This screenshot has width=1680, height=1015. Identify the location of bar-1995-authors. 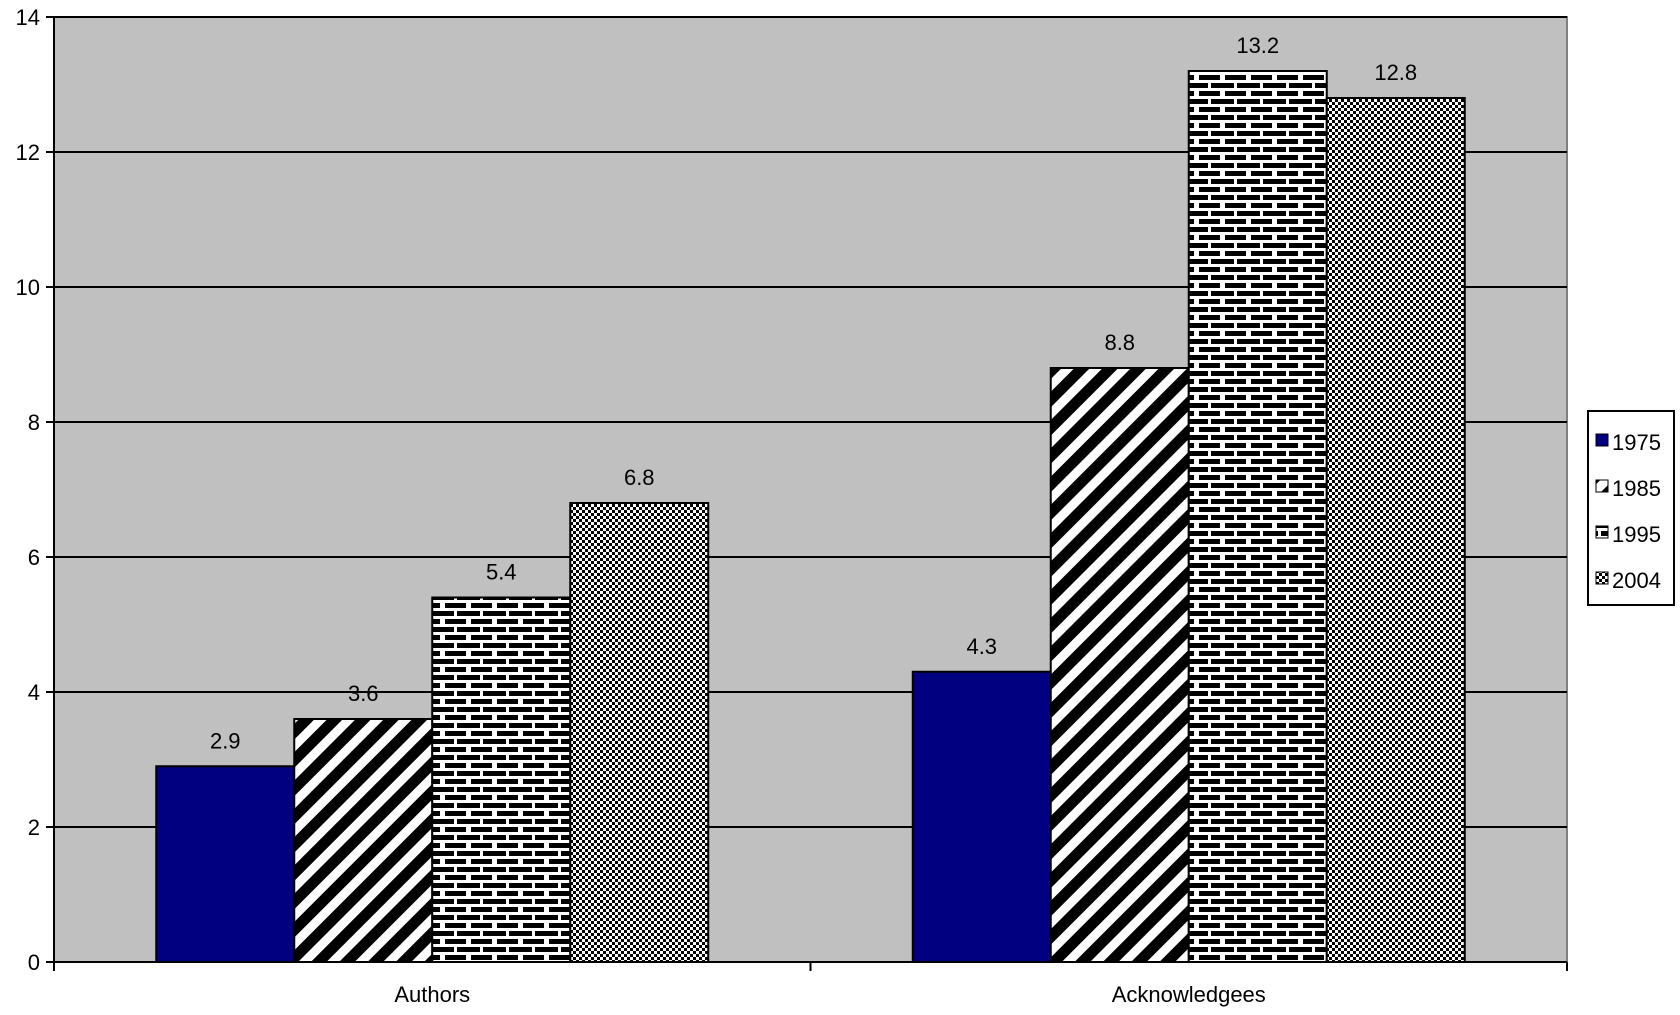
(501, 779).